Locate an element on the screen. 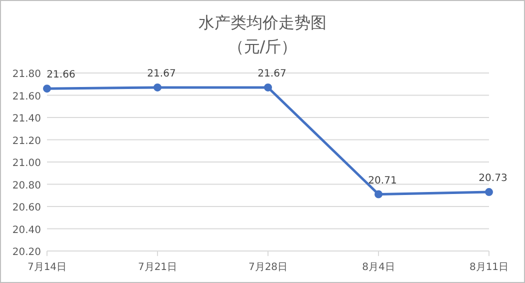  y-tick-label: 20.60 is located at coordinates (26, 208).